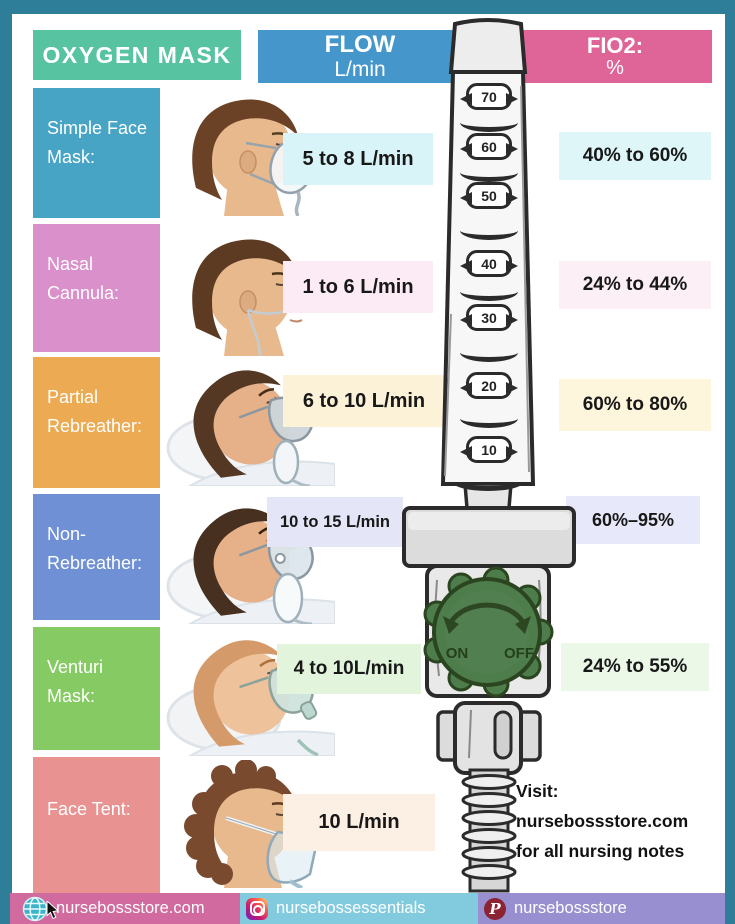 Image resolution: width=735 pixels, height=924 pixels. I want to click on fio2-value-venturi-mask: 24% to 55%, so click(635, 667).